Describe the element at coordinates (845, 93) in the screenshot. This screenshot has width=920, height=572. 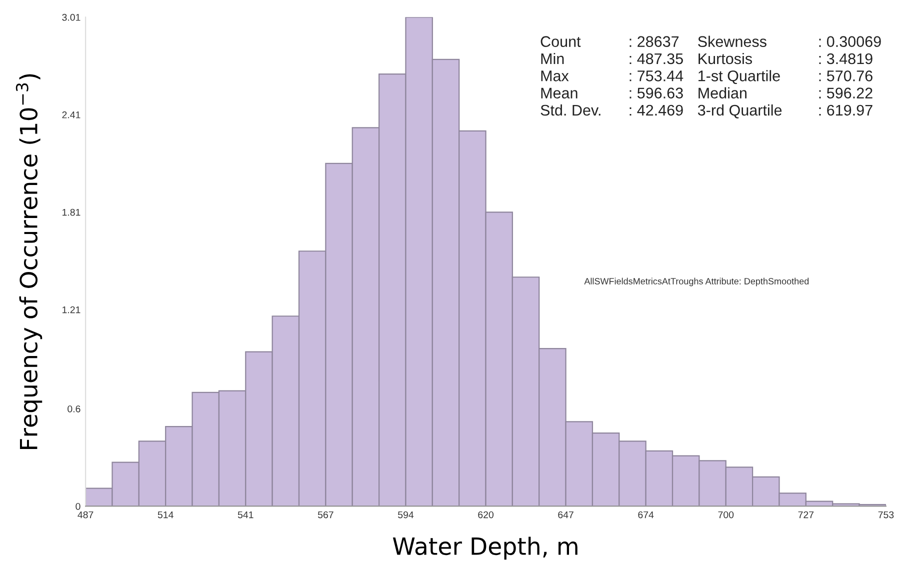
I see `annotation: : 596.22` at that location.